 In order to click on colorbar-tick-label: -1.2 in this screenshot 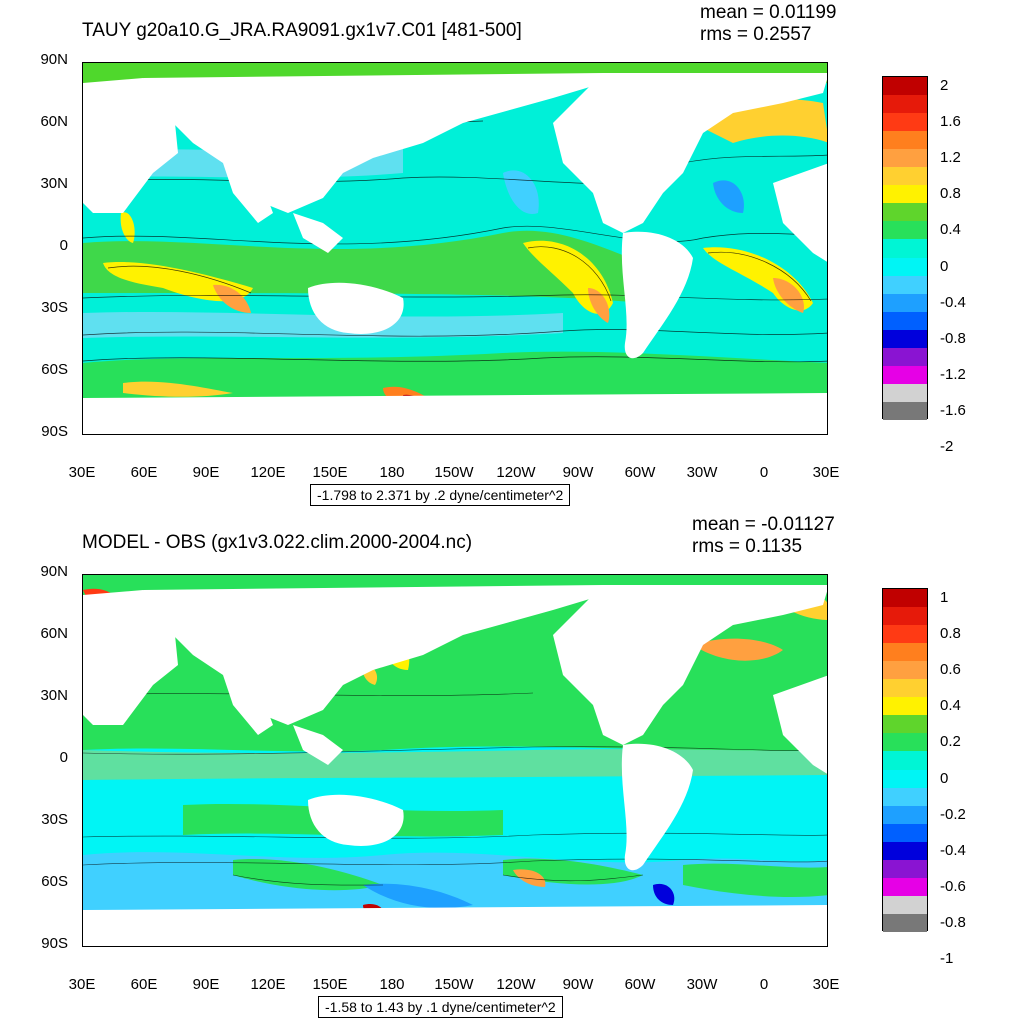, I will do `click(953, 374)`.